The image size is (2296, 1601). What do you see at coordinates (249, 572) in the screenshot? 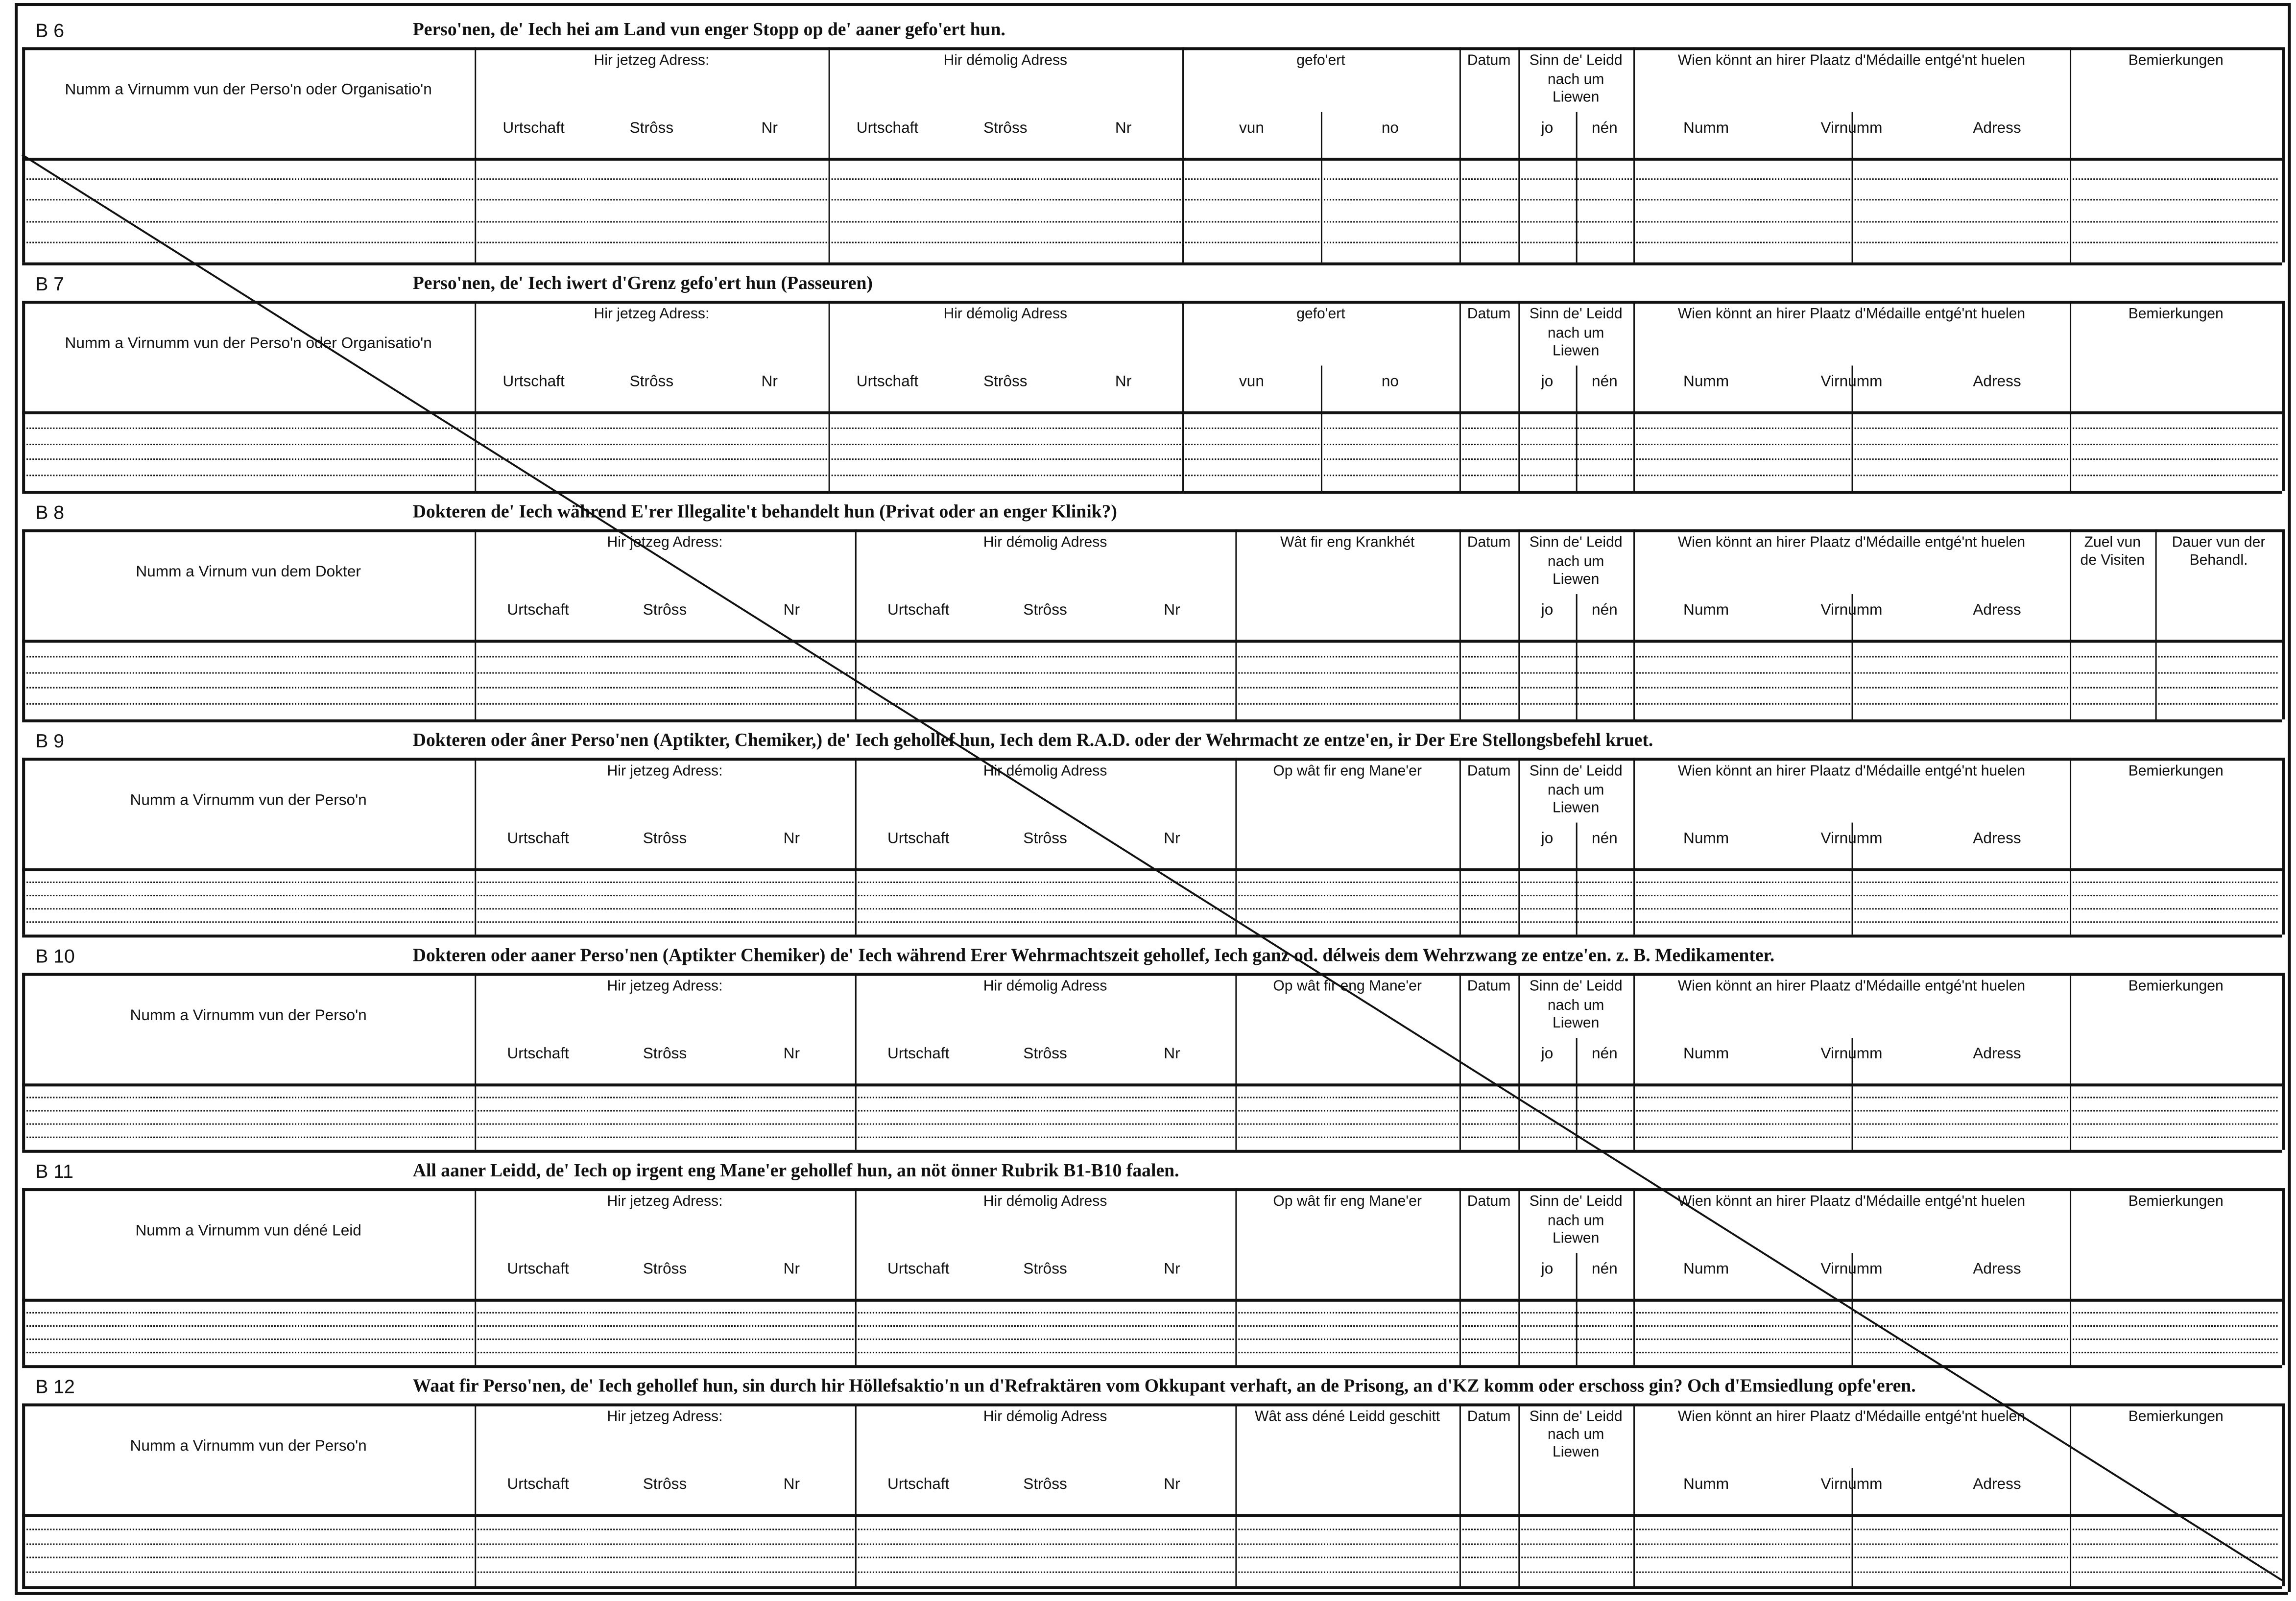
I see `column-header: Numm a Virnum vun dem Dokter` at bounding box center [249, 572].